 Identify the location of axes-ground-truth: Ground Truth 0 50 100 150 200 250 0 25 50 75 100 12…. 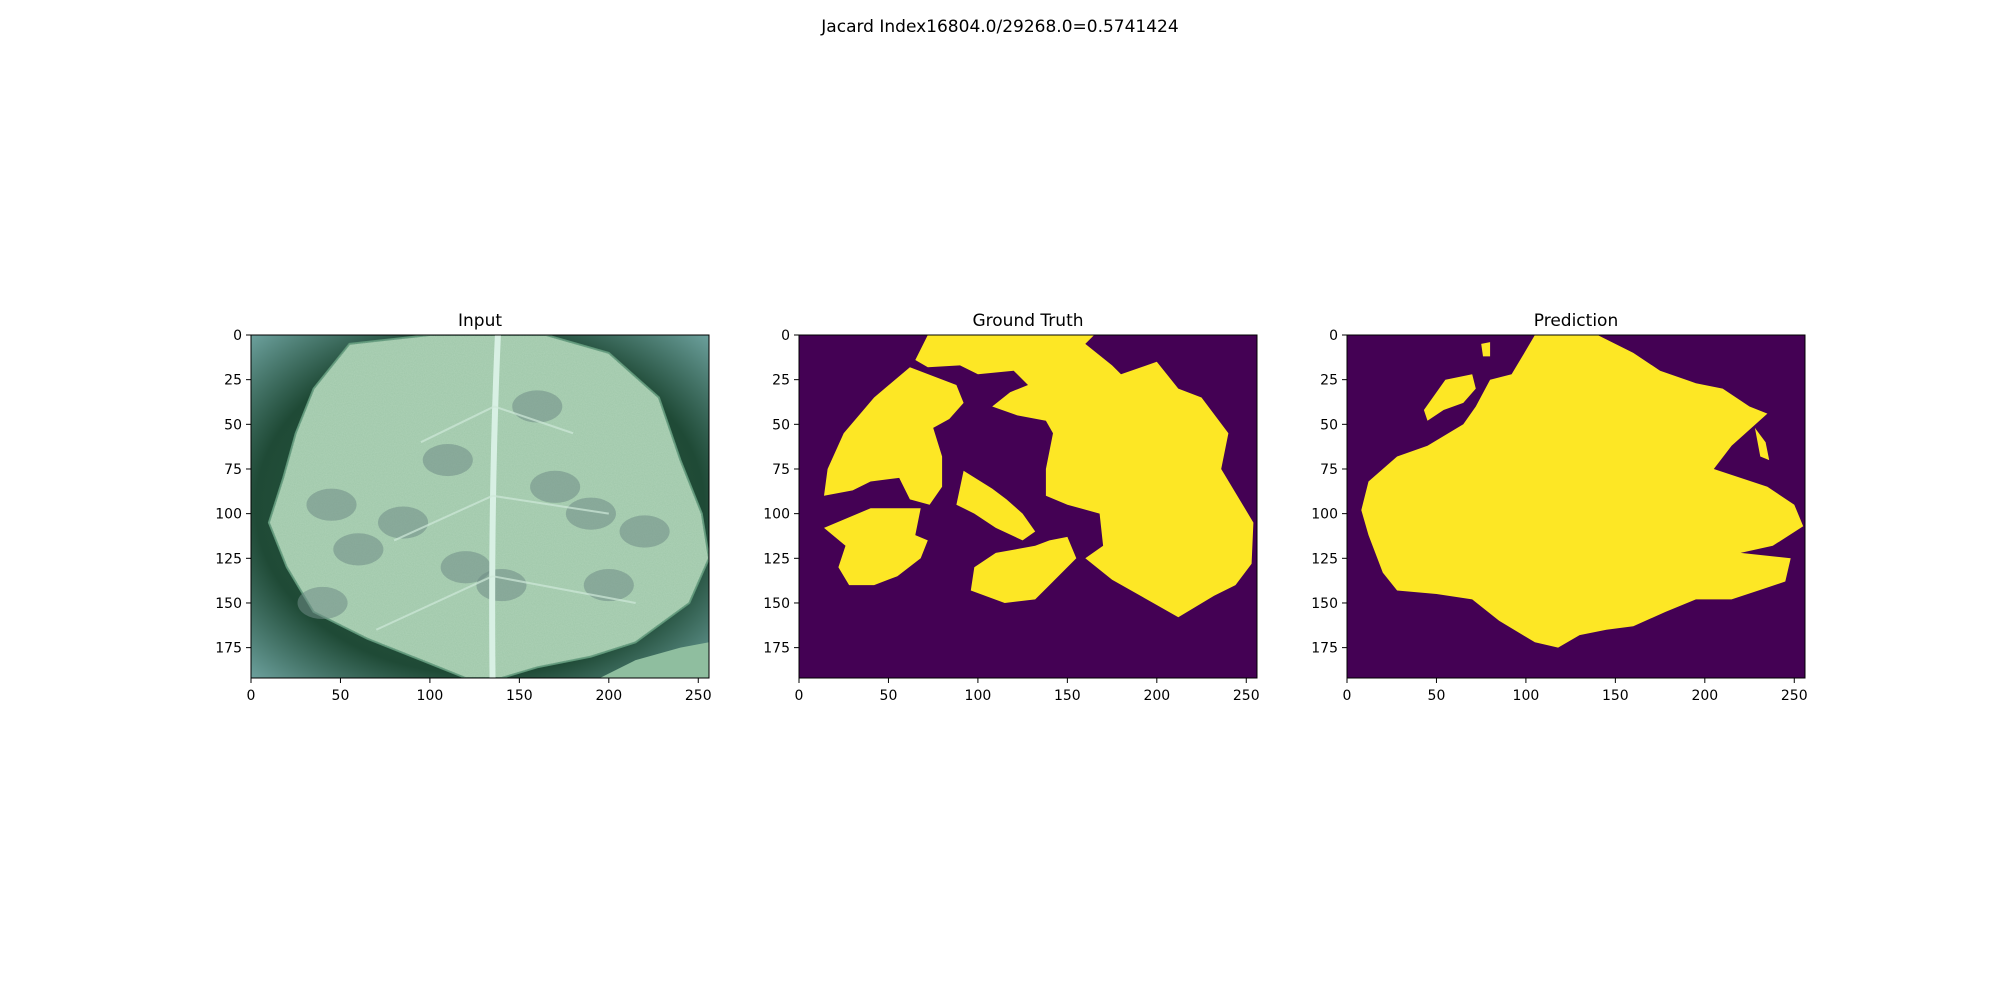
(1011, 507).